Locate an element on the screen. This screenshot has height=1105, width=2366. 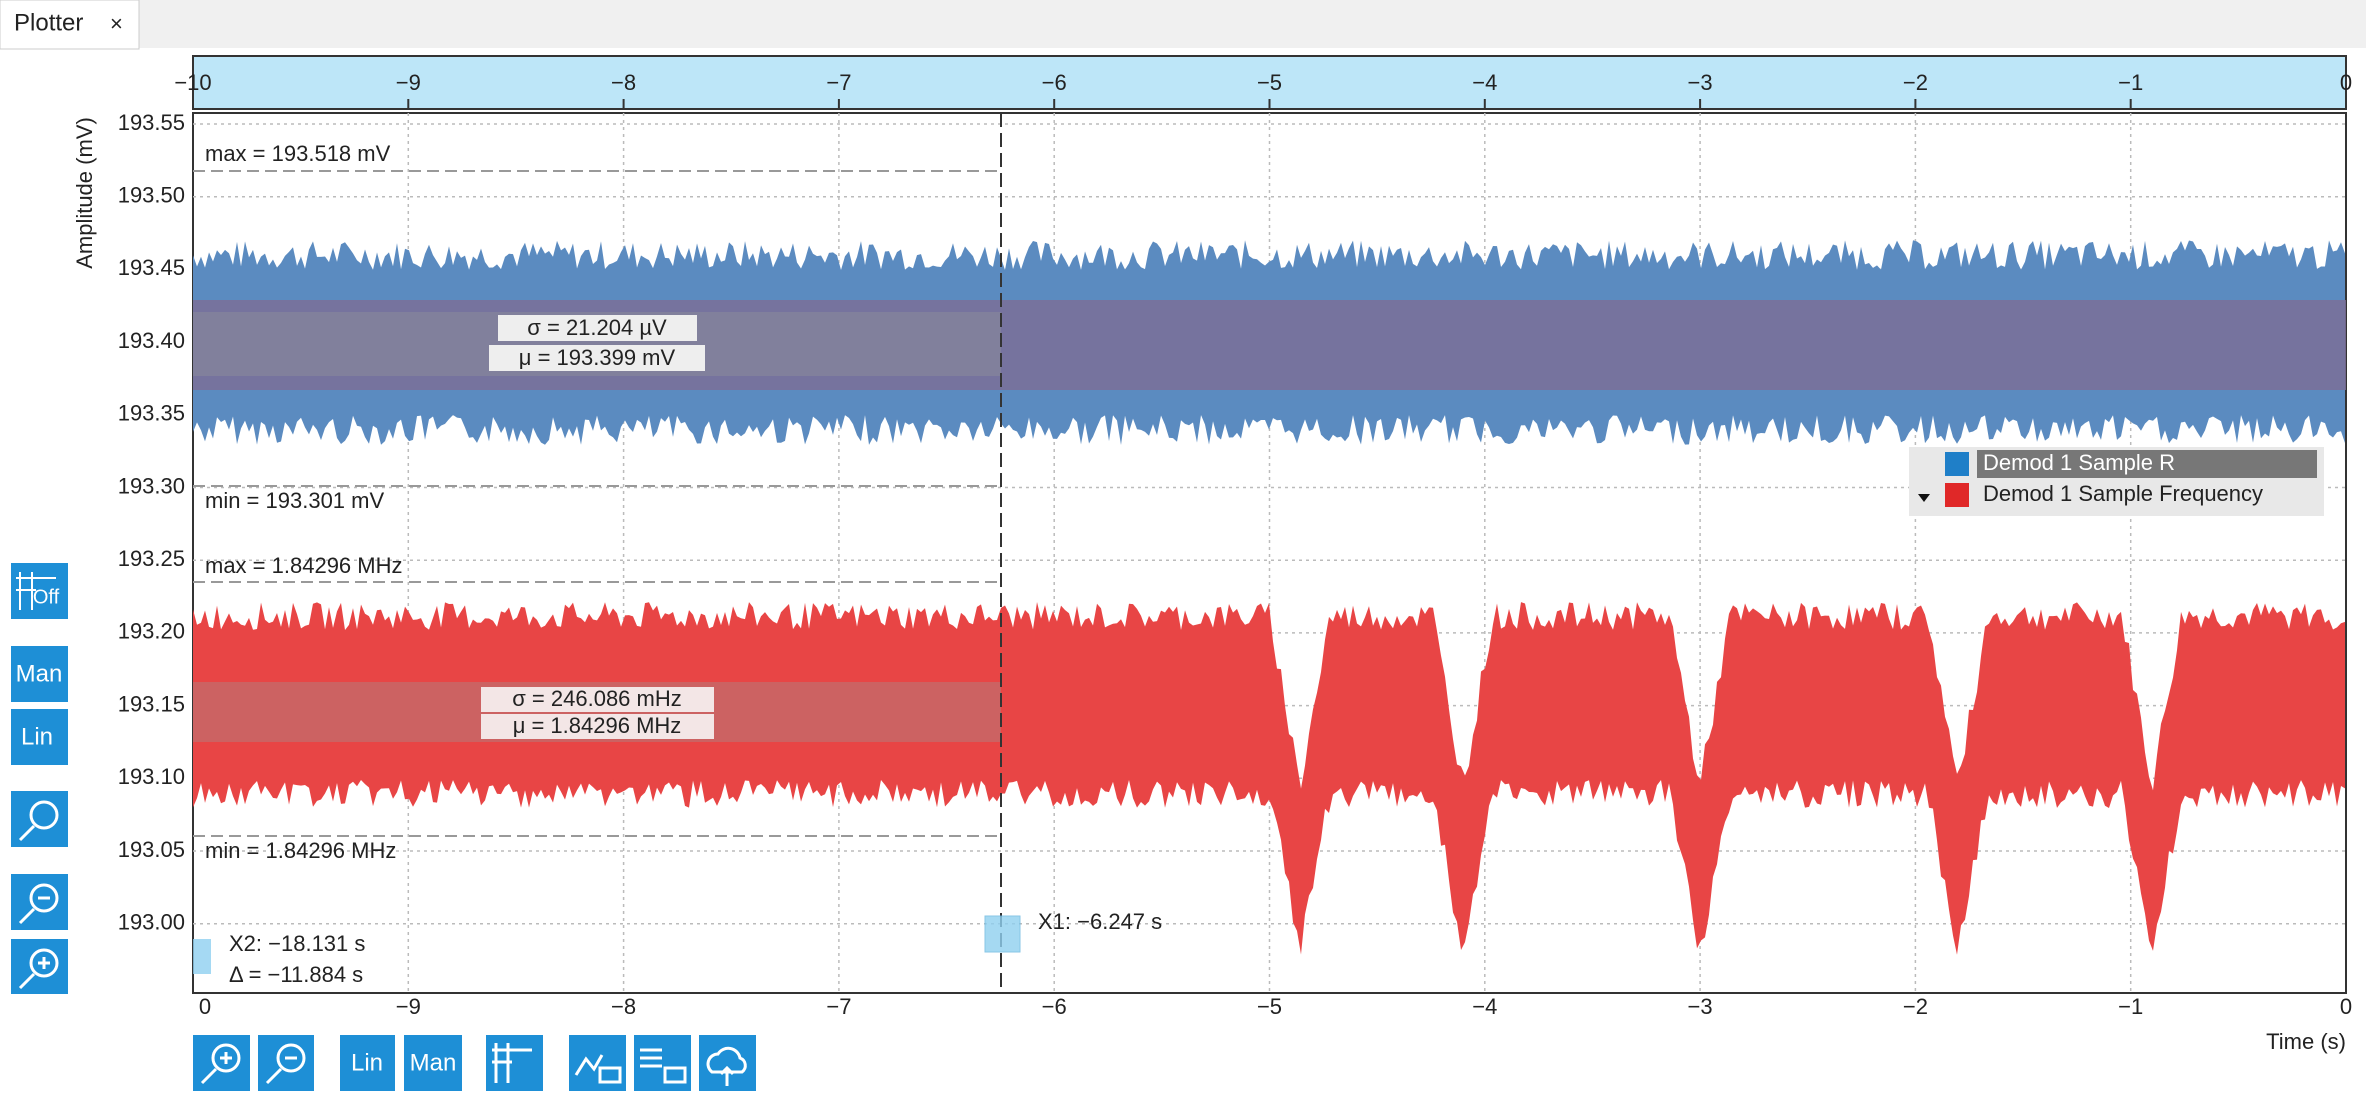
y-tick-label: 193.20 is located at coordinates (151, 631).